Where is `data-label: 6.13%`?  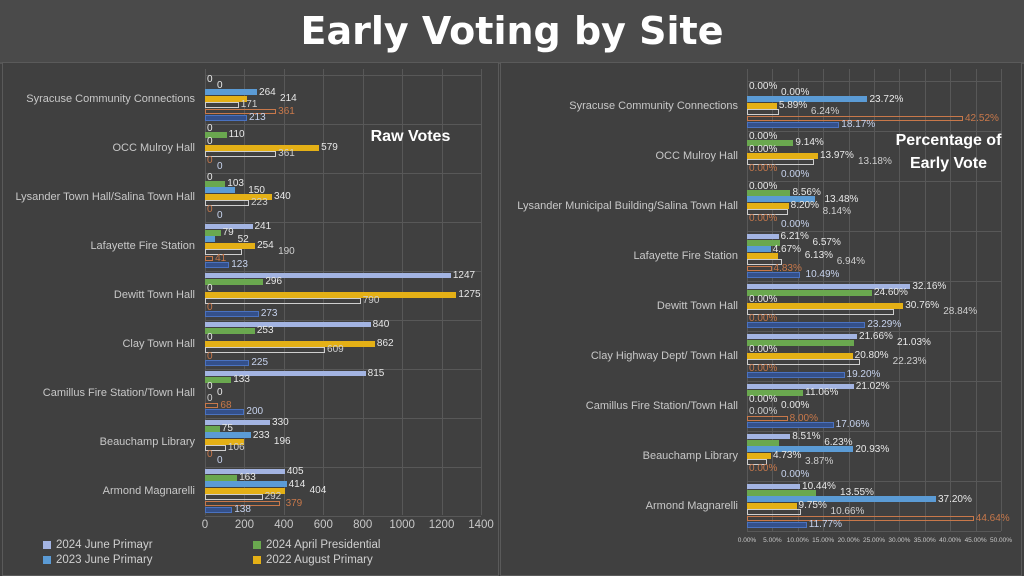 data-label: 6.13% is located at coordinates (819, 255).